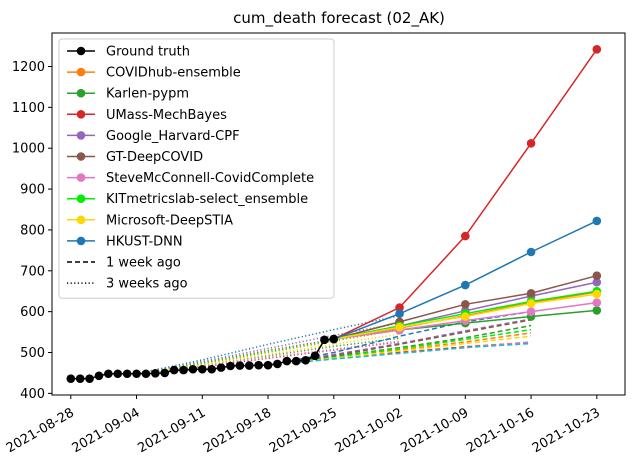  Describe the element at coordinates (166, 115) in the screenshot. I see `legend-label: UMass-MechBayes` at that location.